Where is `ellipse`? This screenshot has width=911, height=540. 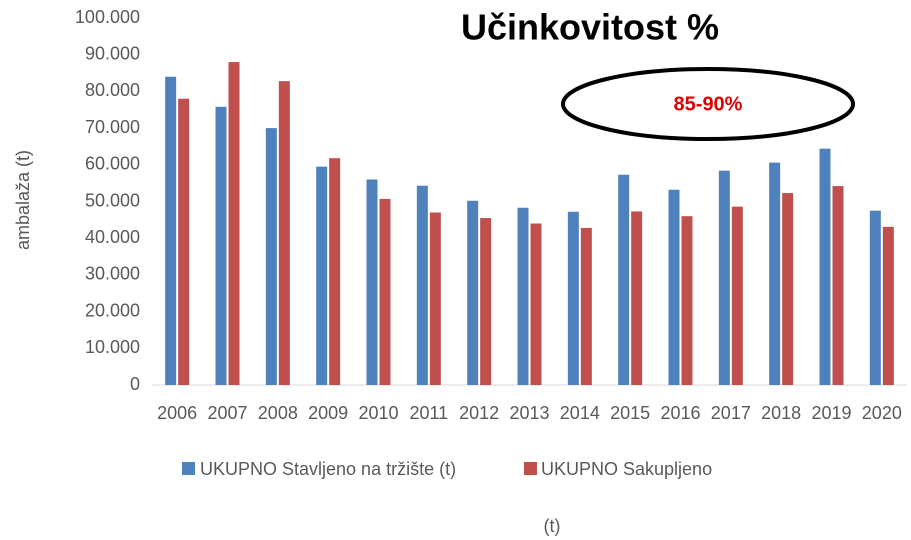
ellipse is located at coordinates (708, 104).